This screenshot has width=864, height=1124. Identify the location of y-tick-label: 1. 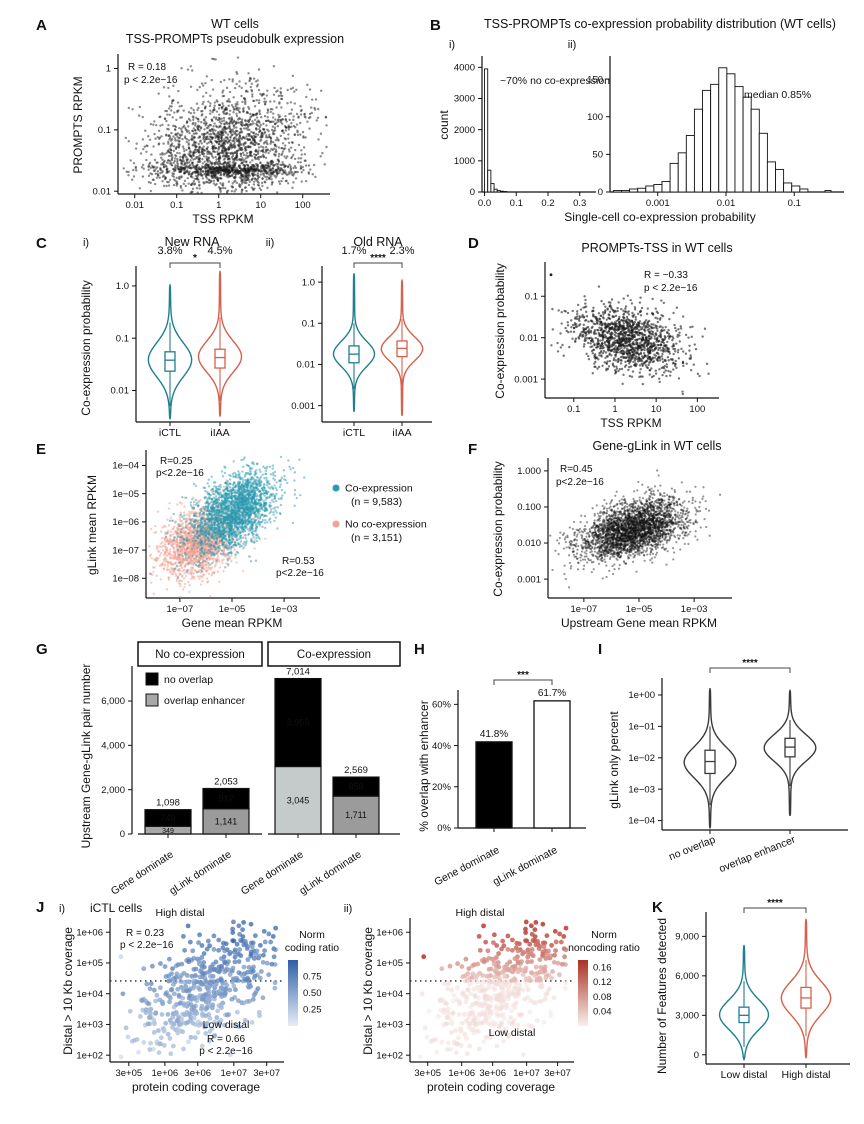
(108, 69).